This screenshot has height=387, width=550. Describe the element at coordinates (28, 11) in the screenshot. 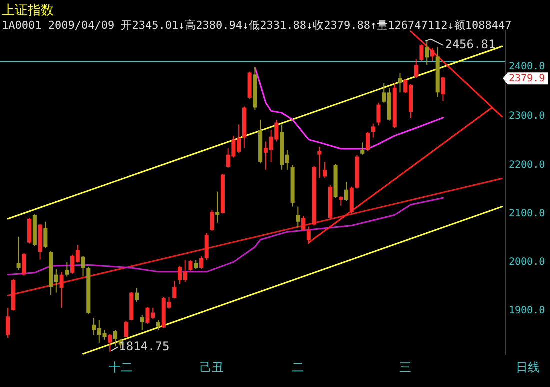

I see `chart-title: 上证指数` at that location.